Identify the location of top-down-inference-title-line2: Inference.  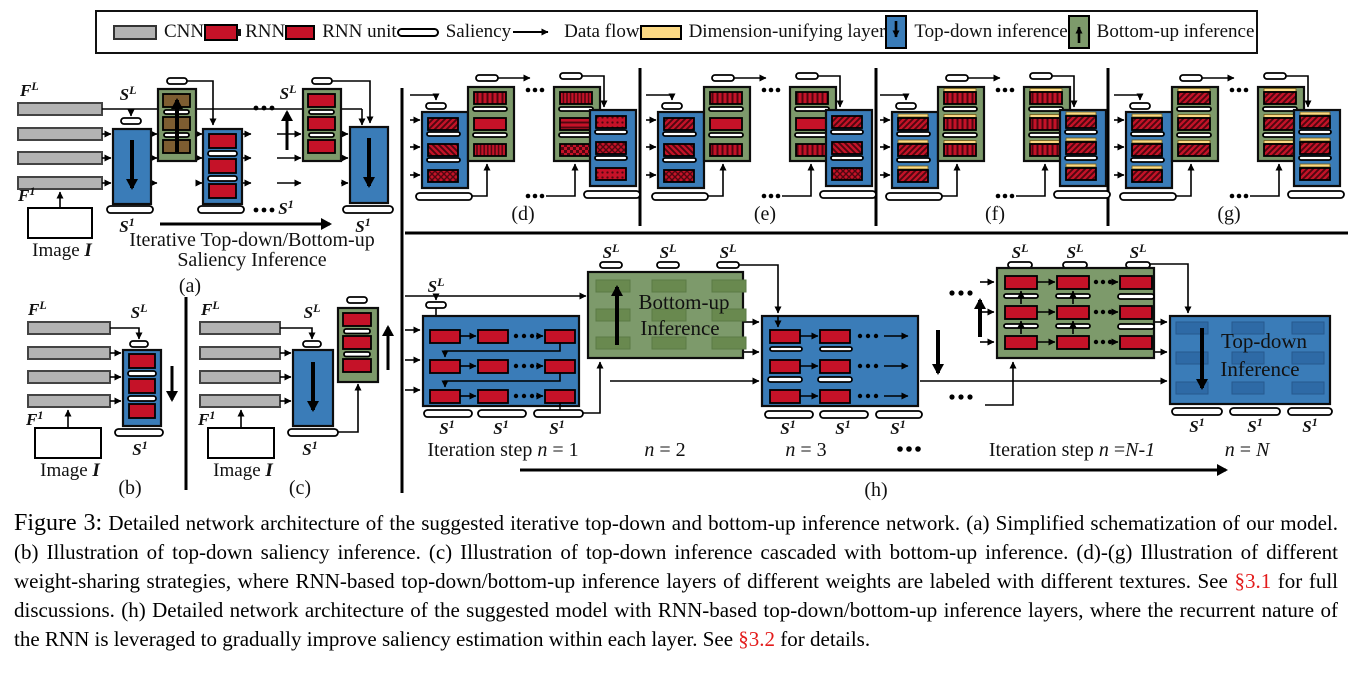
(1259, 369).